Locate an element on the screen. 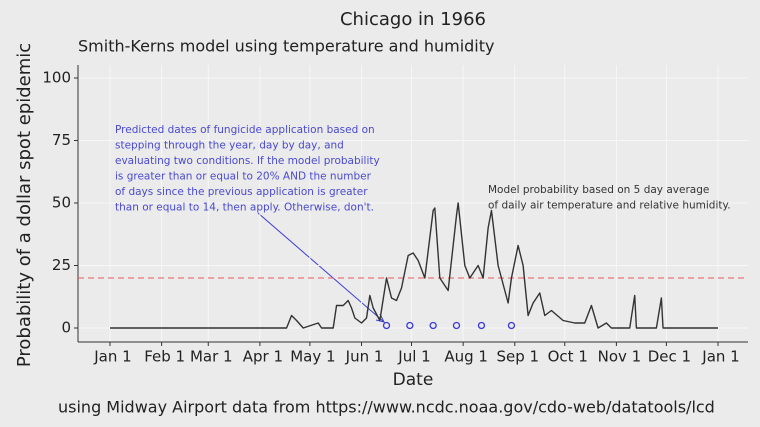  y-tick-label: 100 is located at coordinates (56, 78).